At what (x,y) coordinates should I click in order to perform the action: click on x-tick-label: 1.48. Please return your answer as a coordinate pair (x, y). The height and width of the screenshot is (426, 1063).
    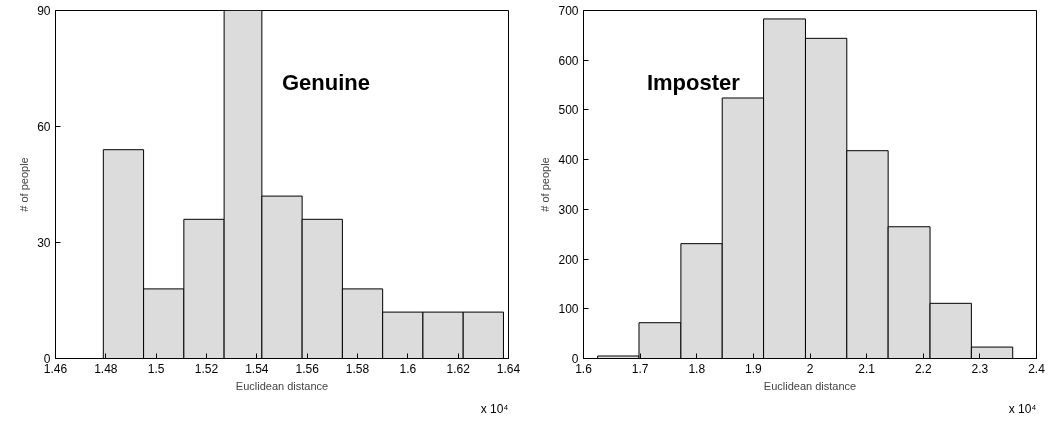
    Looking at the image, I should click on (106, 368).